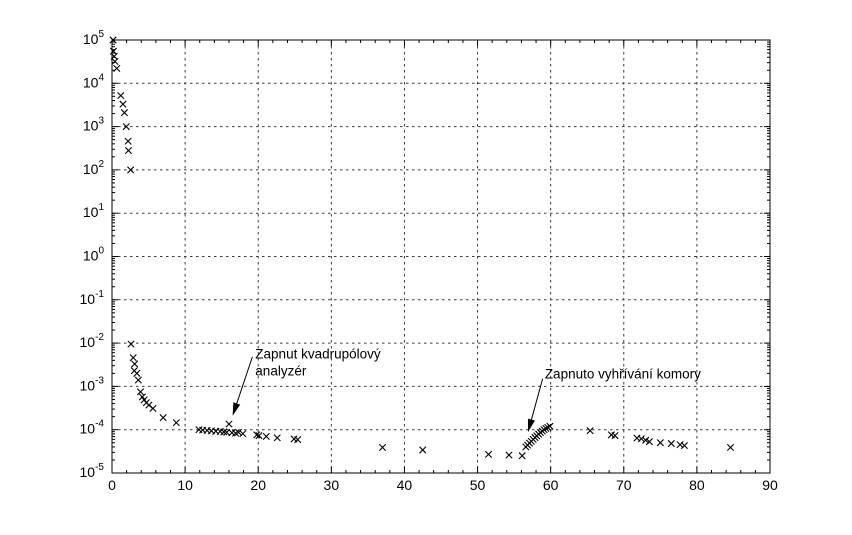  I want to click on x-tick-label: 40, so click(405, 485).